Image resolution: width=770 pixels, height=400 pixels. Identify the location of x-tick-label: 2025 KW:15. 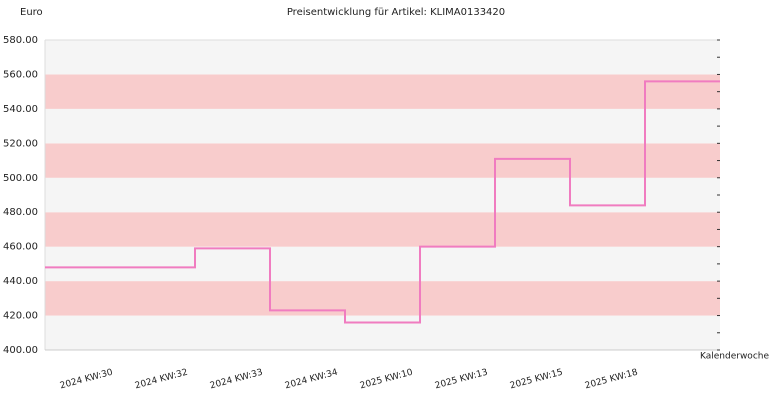
(536, 380).